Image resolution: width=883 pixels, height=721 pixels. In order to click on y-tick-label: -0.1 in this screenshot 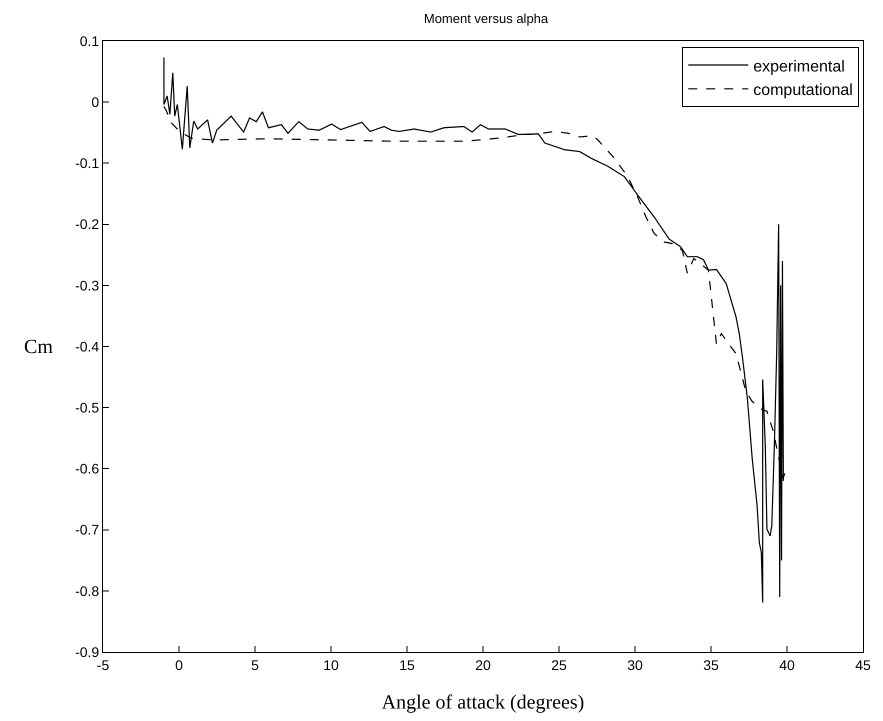, I will do `click(87, 163)`.